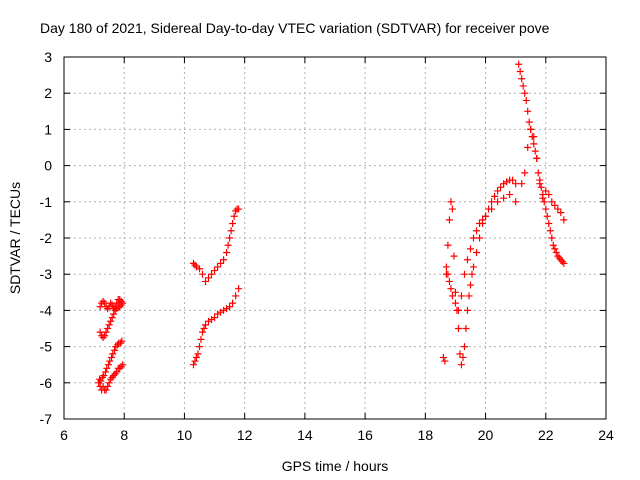  I want to click on y-tick-label: -2, so click(46, 238).